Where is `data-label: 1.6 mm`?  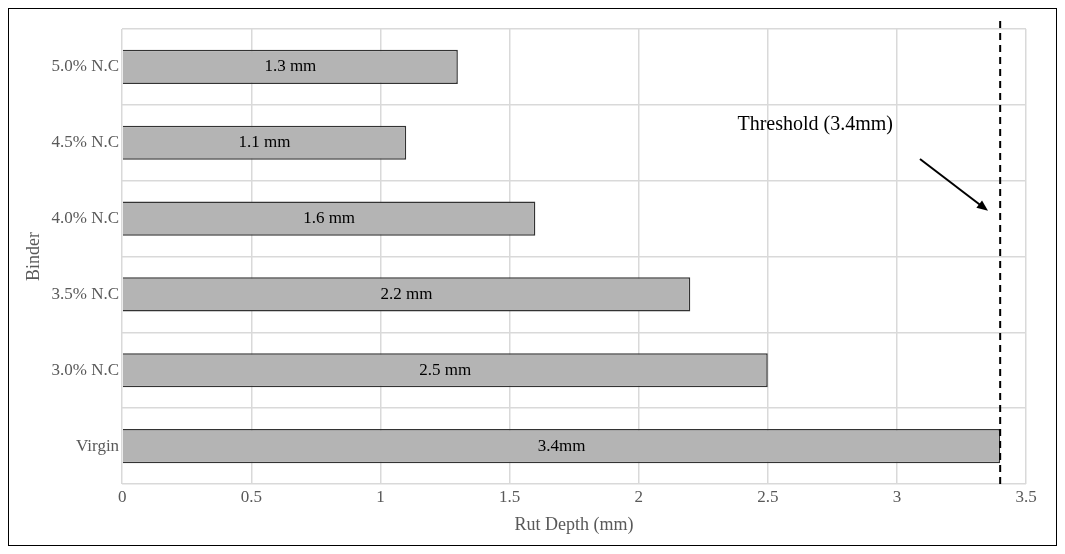
data-label: 1.6 mm is located at coordinates (329, 218).